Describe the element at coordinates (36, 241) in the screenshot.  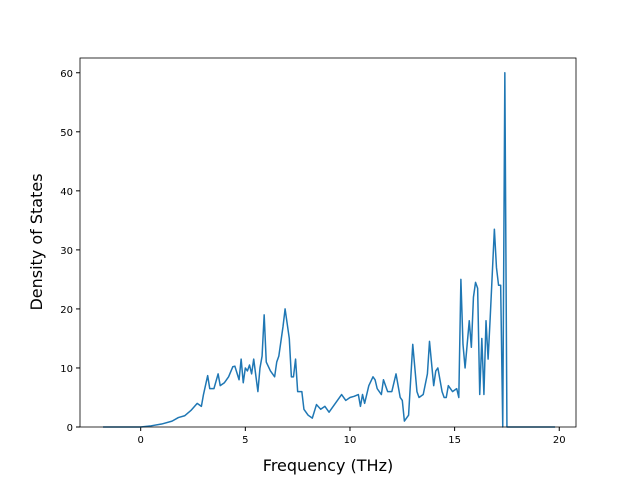
I see `y-axis-label: Density of States` at that location.